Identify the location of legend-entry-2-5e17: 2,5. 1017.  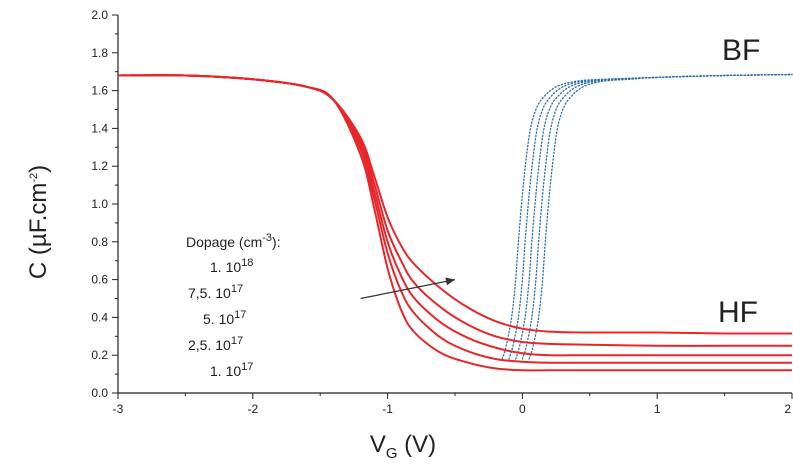
(215, 344).